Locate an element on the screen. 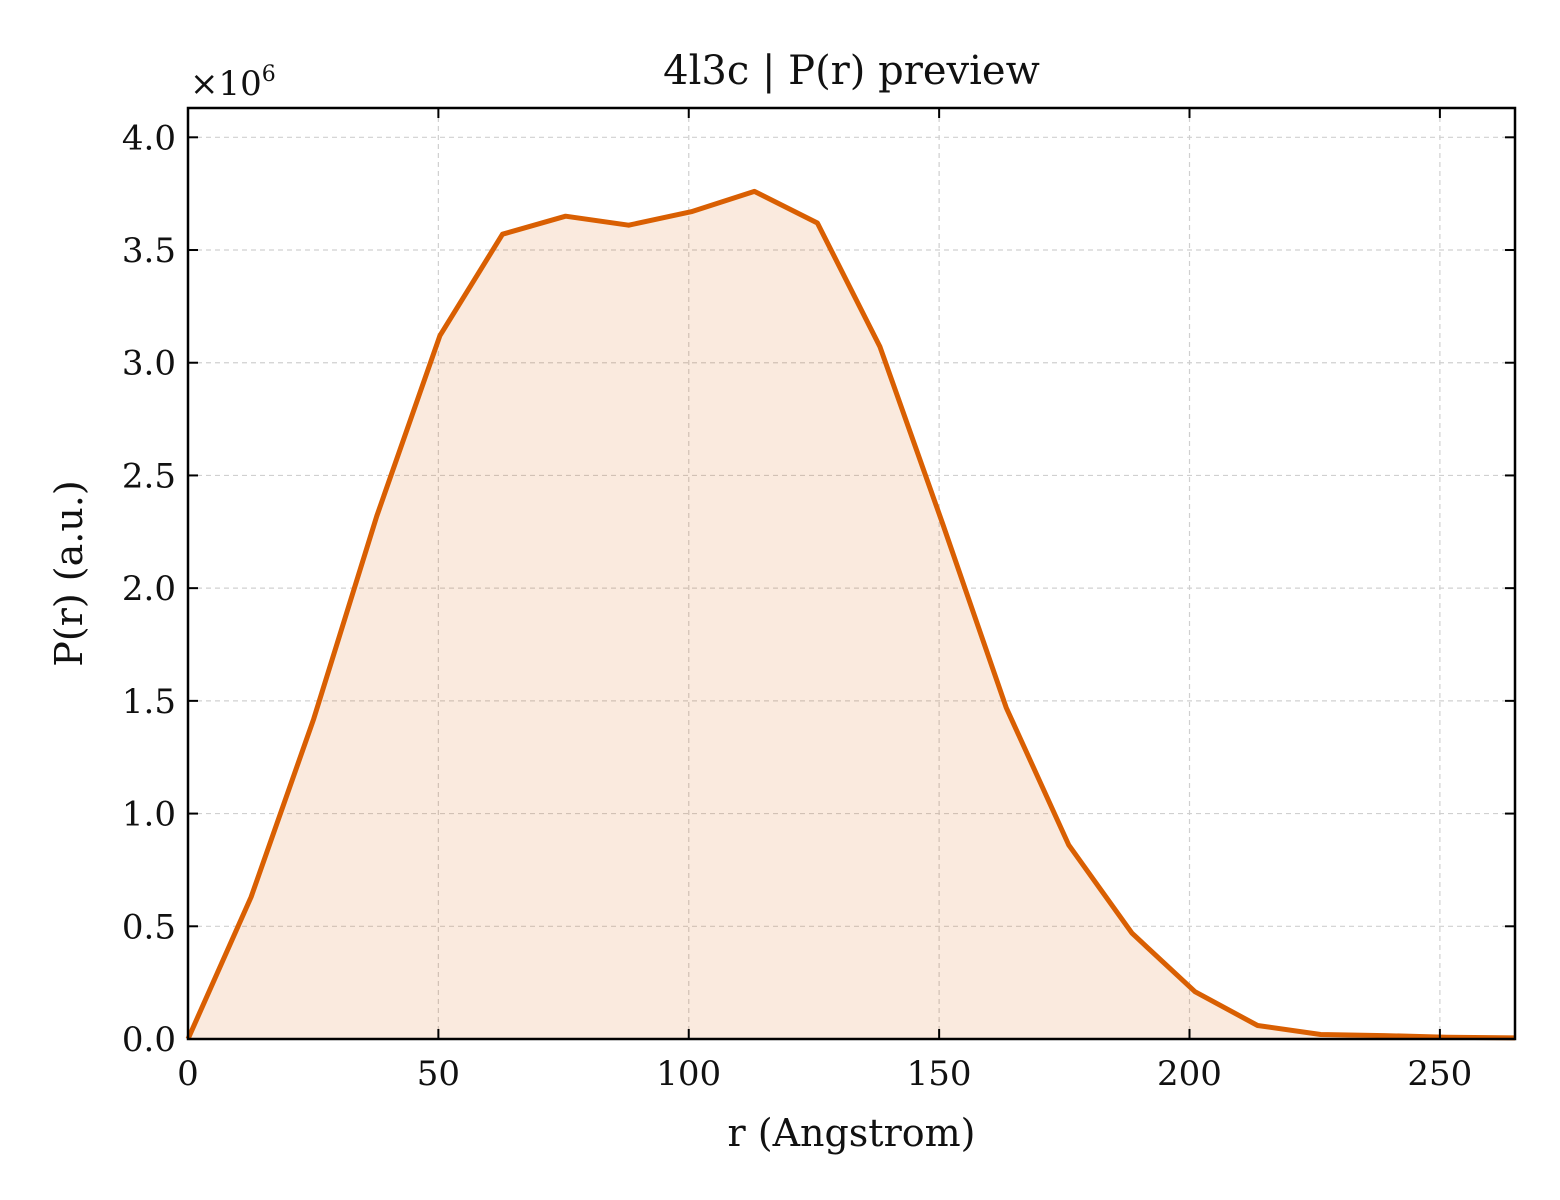 The height and width of the screenshot is (1200, 1560). y-offset-label: ×106 is located at coordinates (233, 83).